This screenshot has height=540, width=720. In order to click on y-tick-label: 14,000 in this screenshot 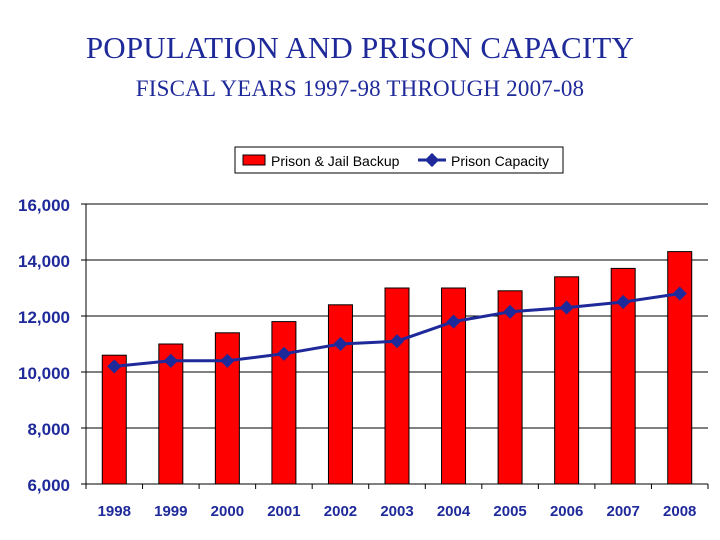, I will do `click(44, 261)`.